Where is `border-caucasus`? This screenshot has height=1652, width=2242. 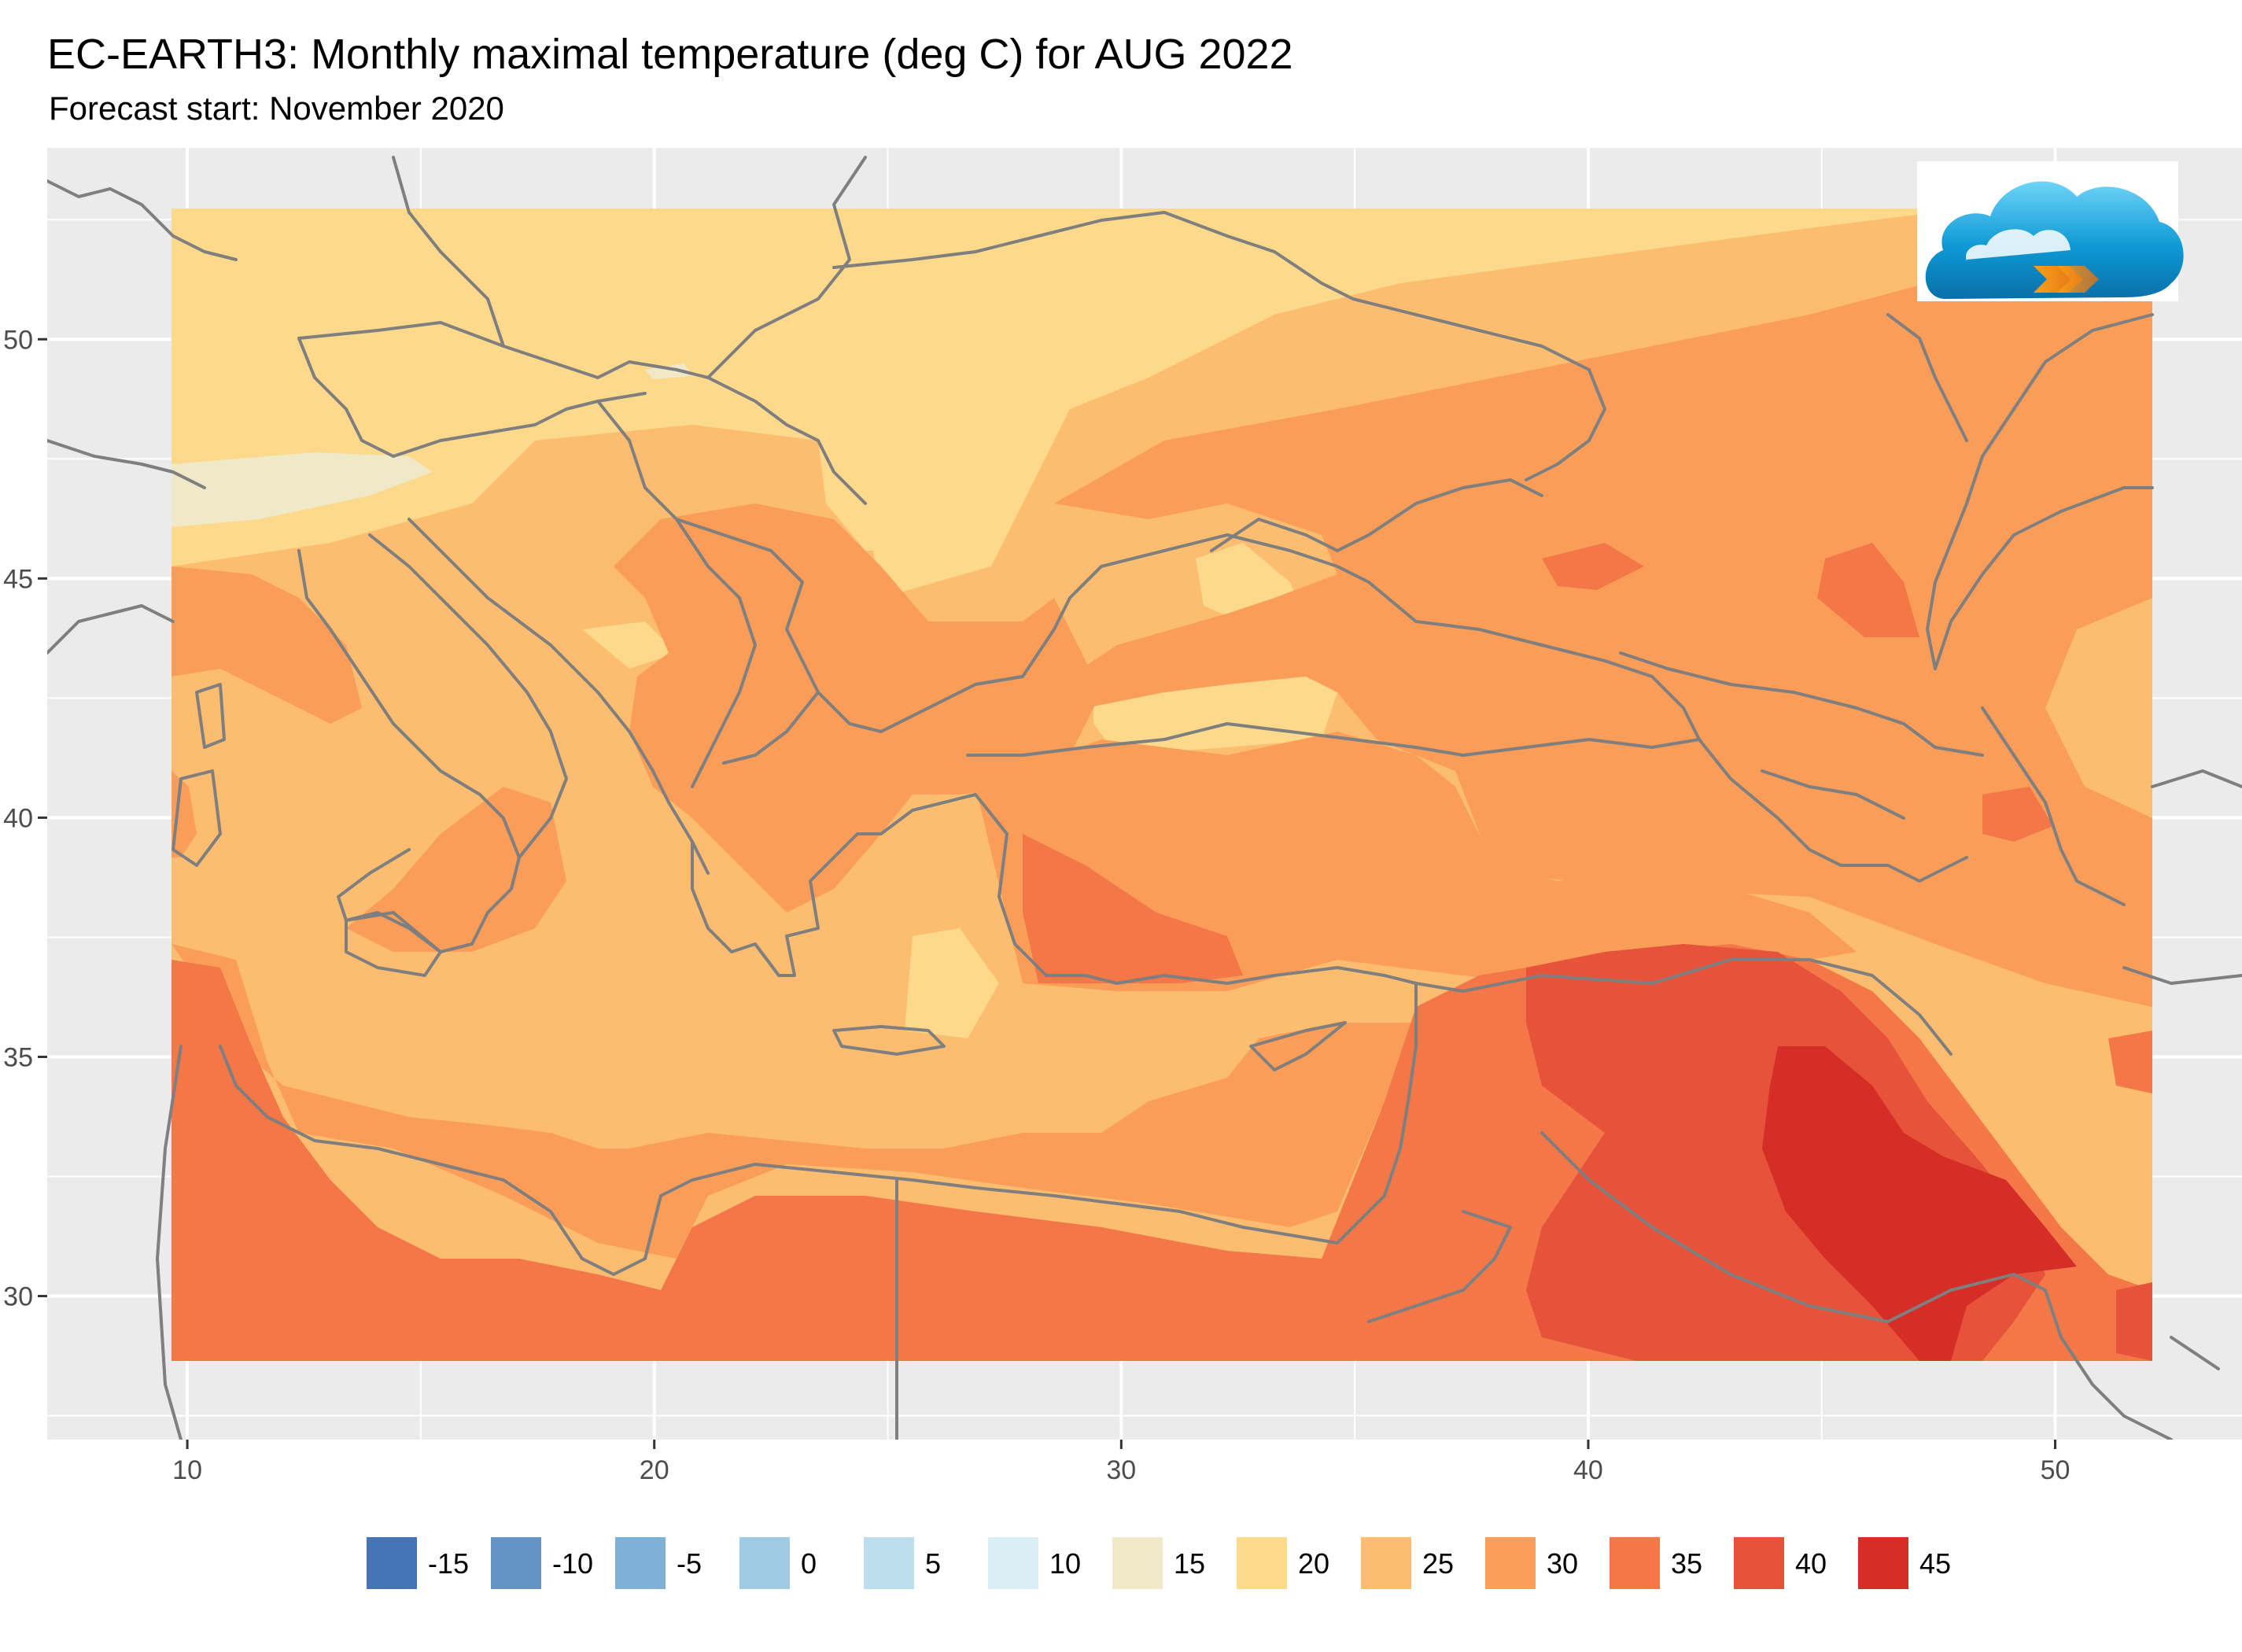 border-caucasus is located at coordinates (1801, 767).